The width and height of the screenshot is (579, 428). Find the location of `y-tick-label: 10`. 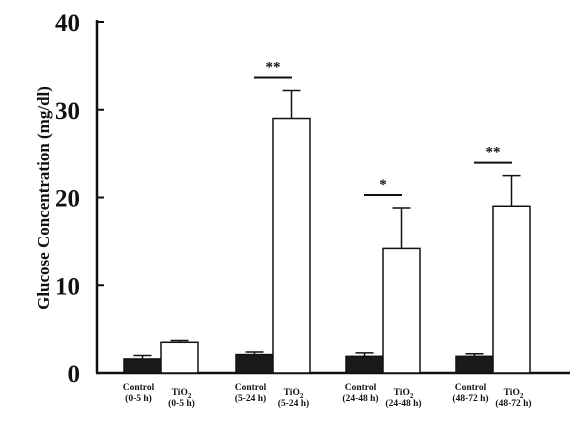

y-tick-label: 10 is located at coordinates (67, 286).